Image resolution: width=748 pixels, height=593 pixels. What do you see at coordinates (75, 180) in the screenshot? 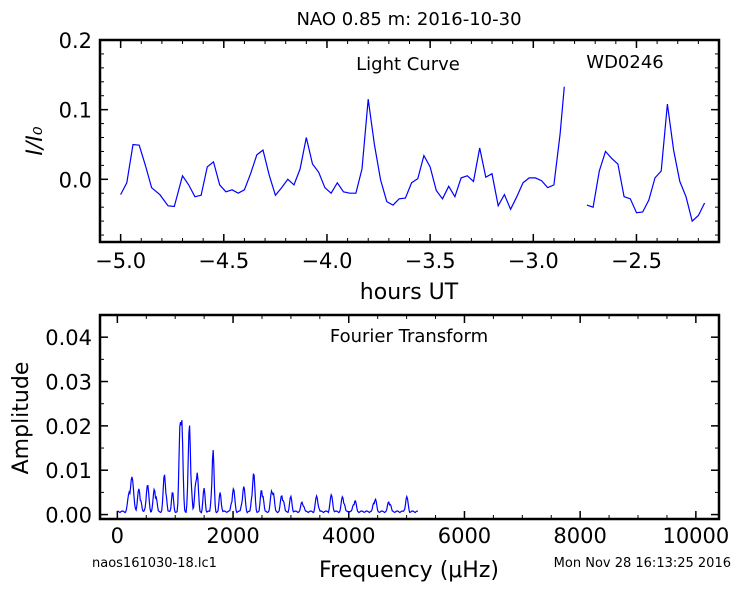
I see `light-curve-y-tick-label: 0.0` at bounding box center [75, 180].